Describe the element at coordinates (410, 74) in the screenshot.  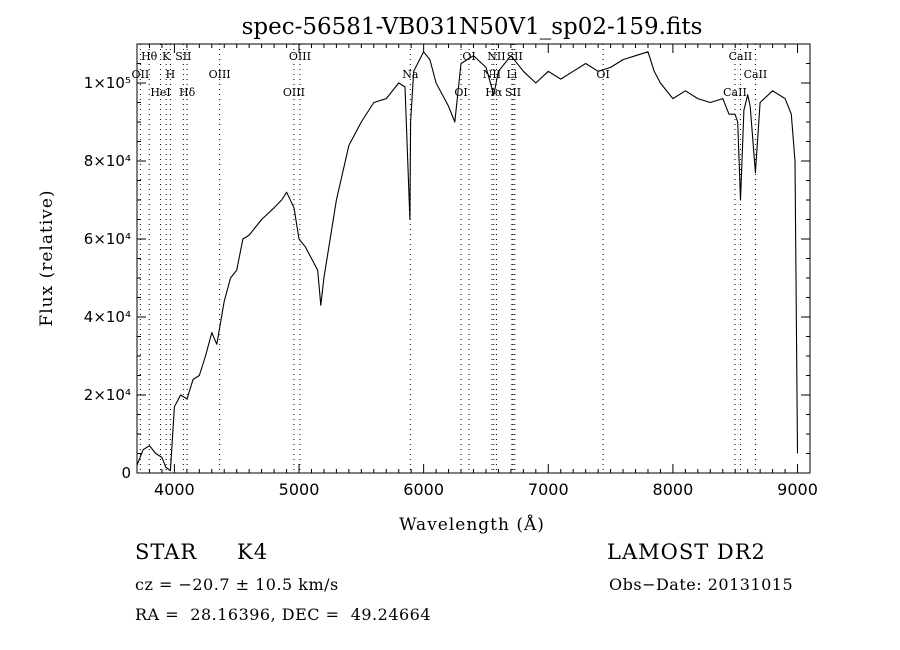
I see `line-label: Na` at that location.